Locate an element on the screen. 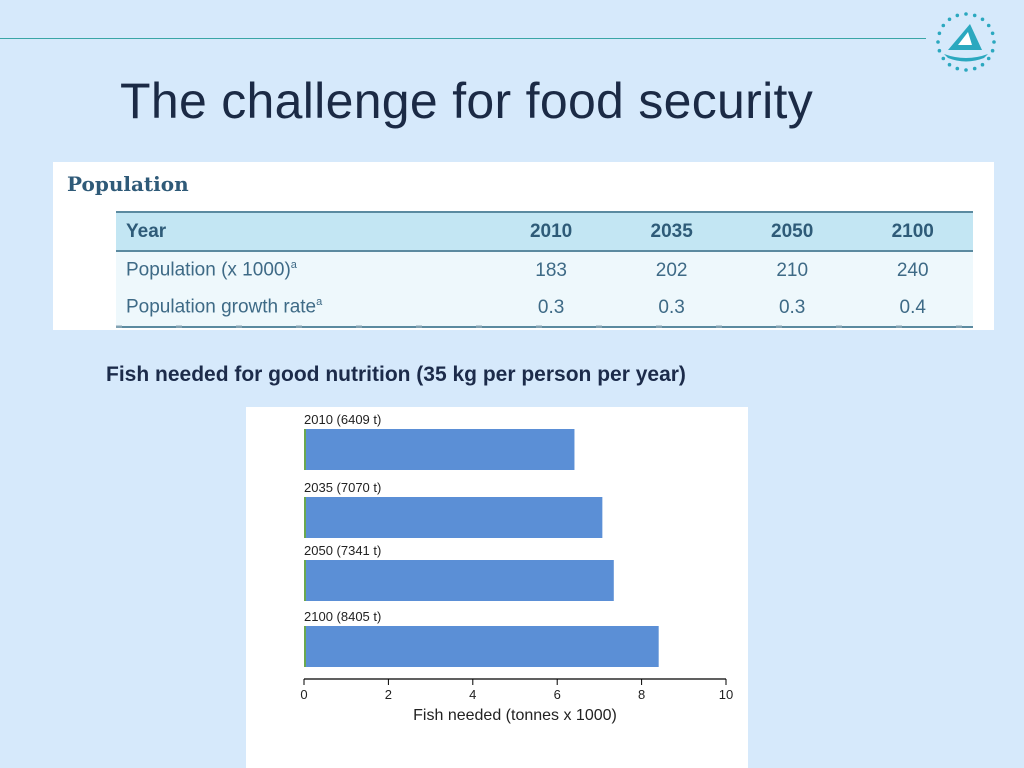 This screenshot has width=1024, height=768. bar-category-label: 2050 (7341 t) is located at coordinates (342, 550).